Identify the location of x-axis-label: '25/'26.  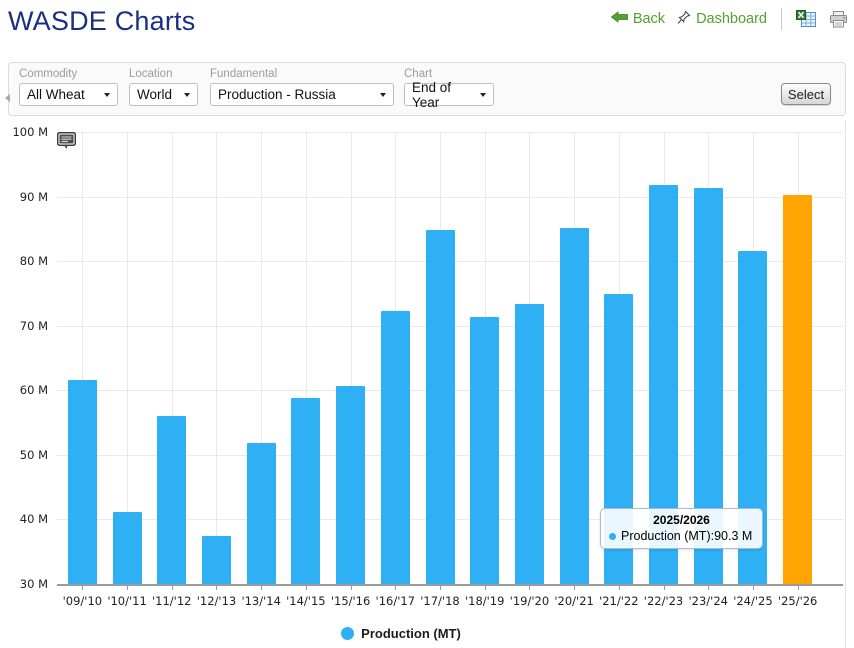
(797, 601).